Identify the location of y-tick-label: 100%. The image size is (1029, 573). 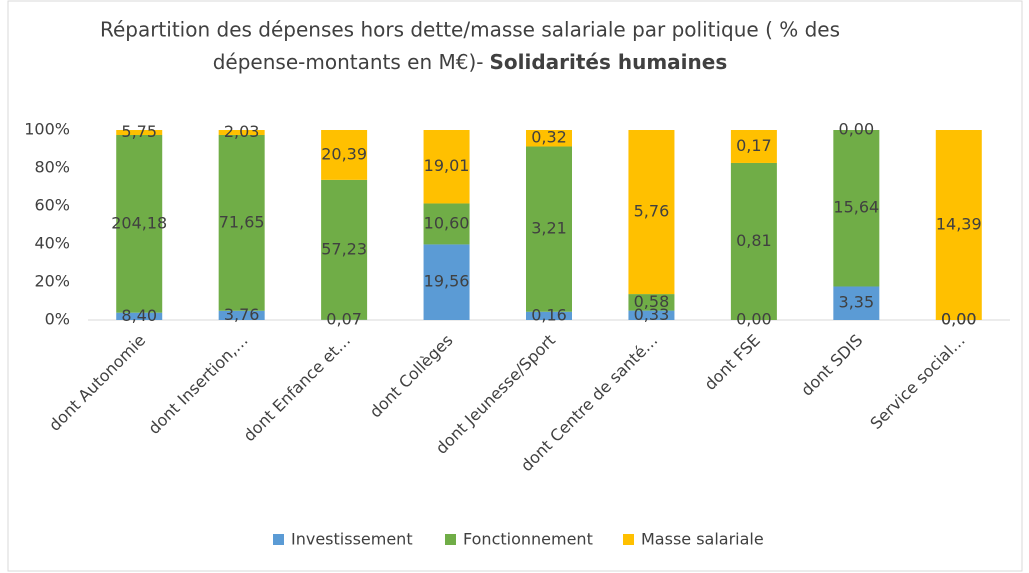
(47, 129).